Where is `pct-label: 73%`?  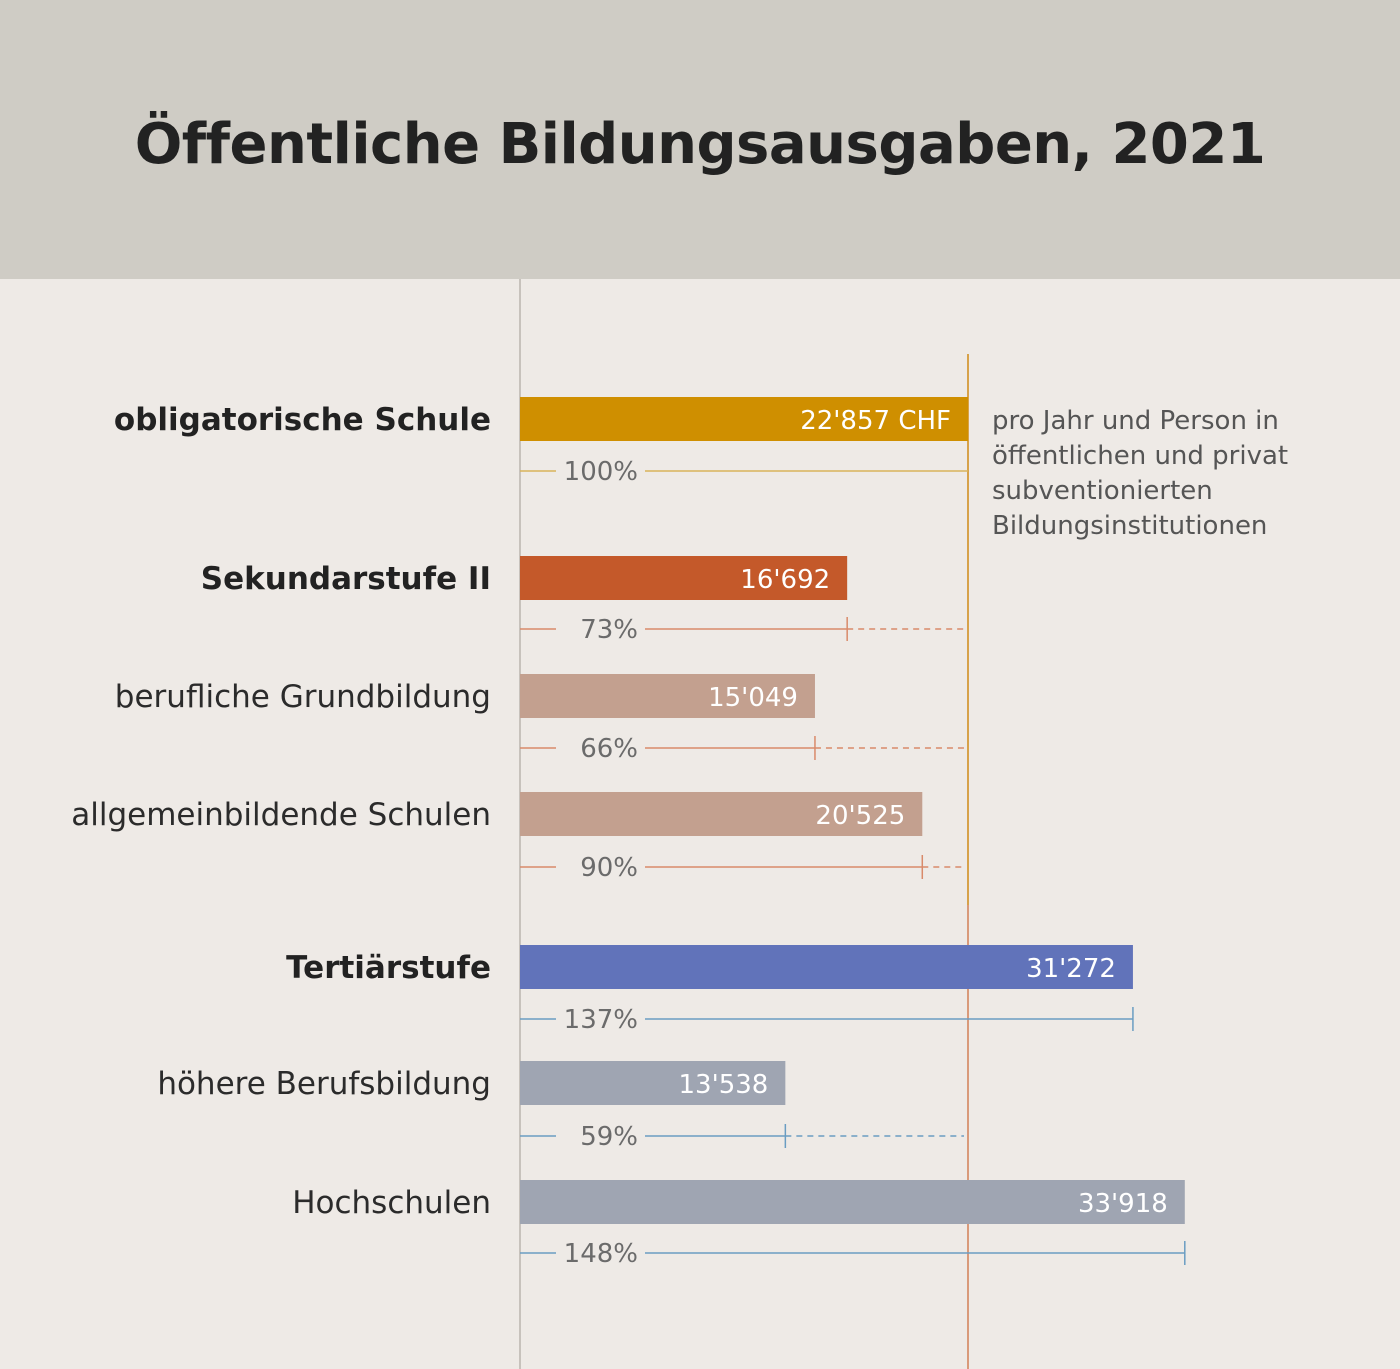 pct-label: 73% is located at coordinates (609, 630).